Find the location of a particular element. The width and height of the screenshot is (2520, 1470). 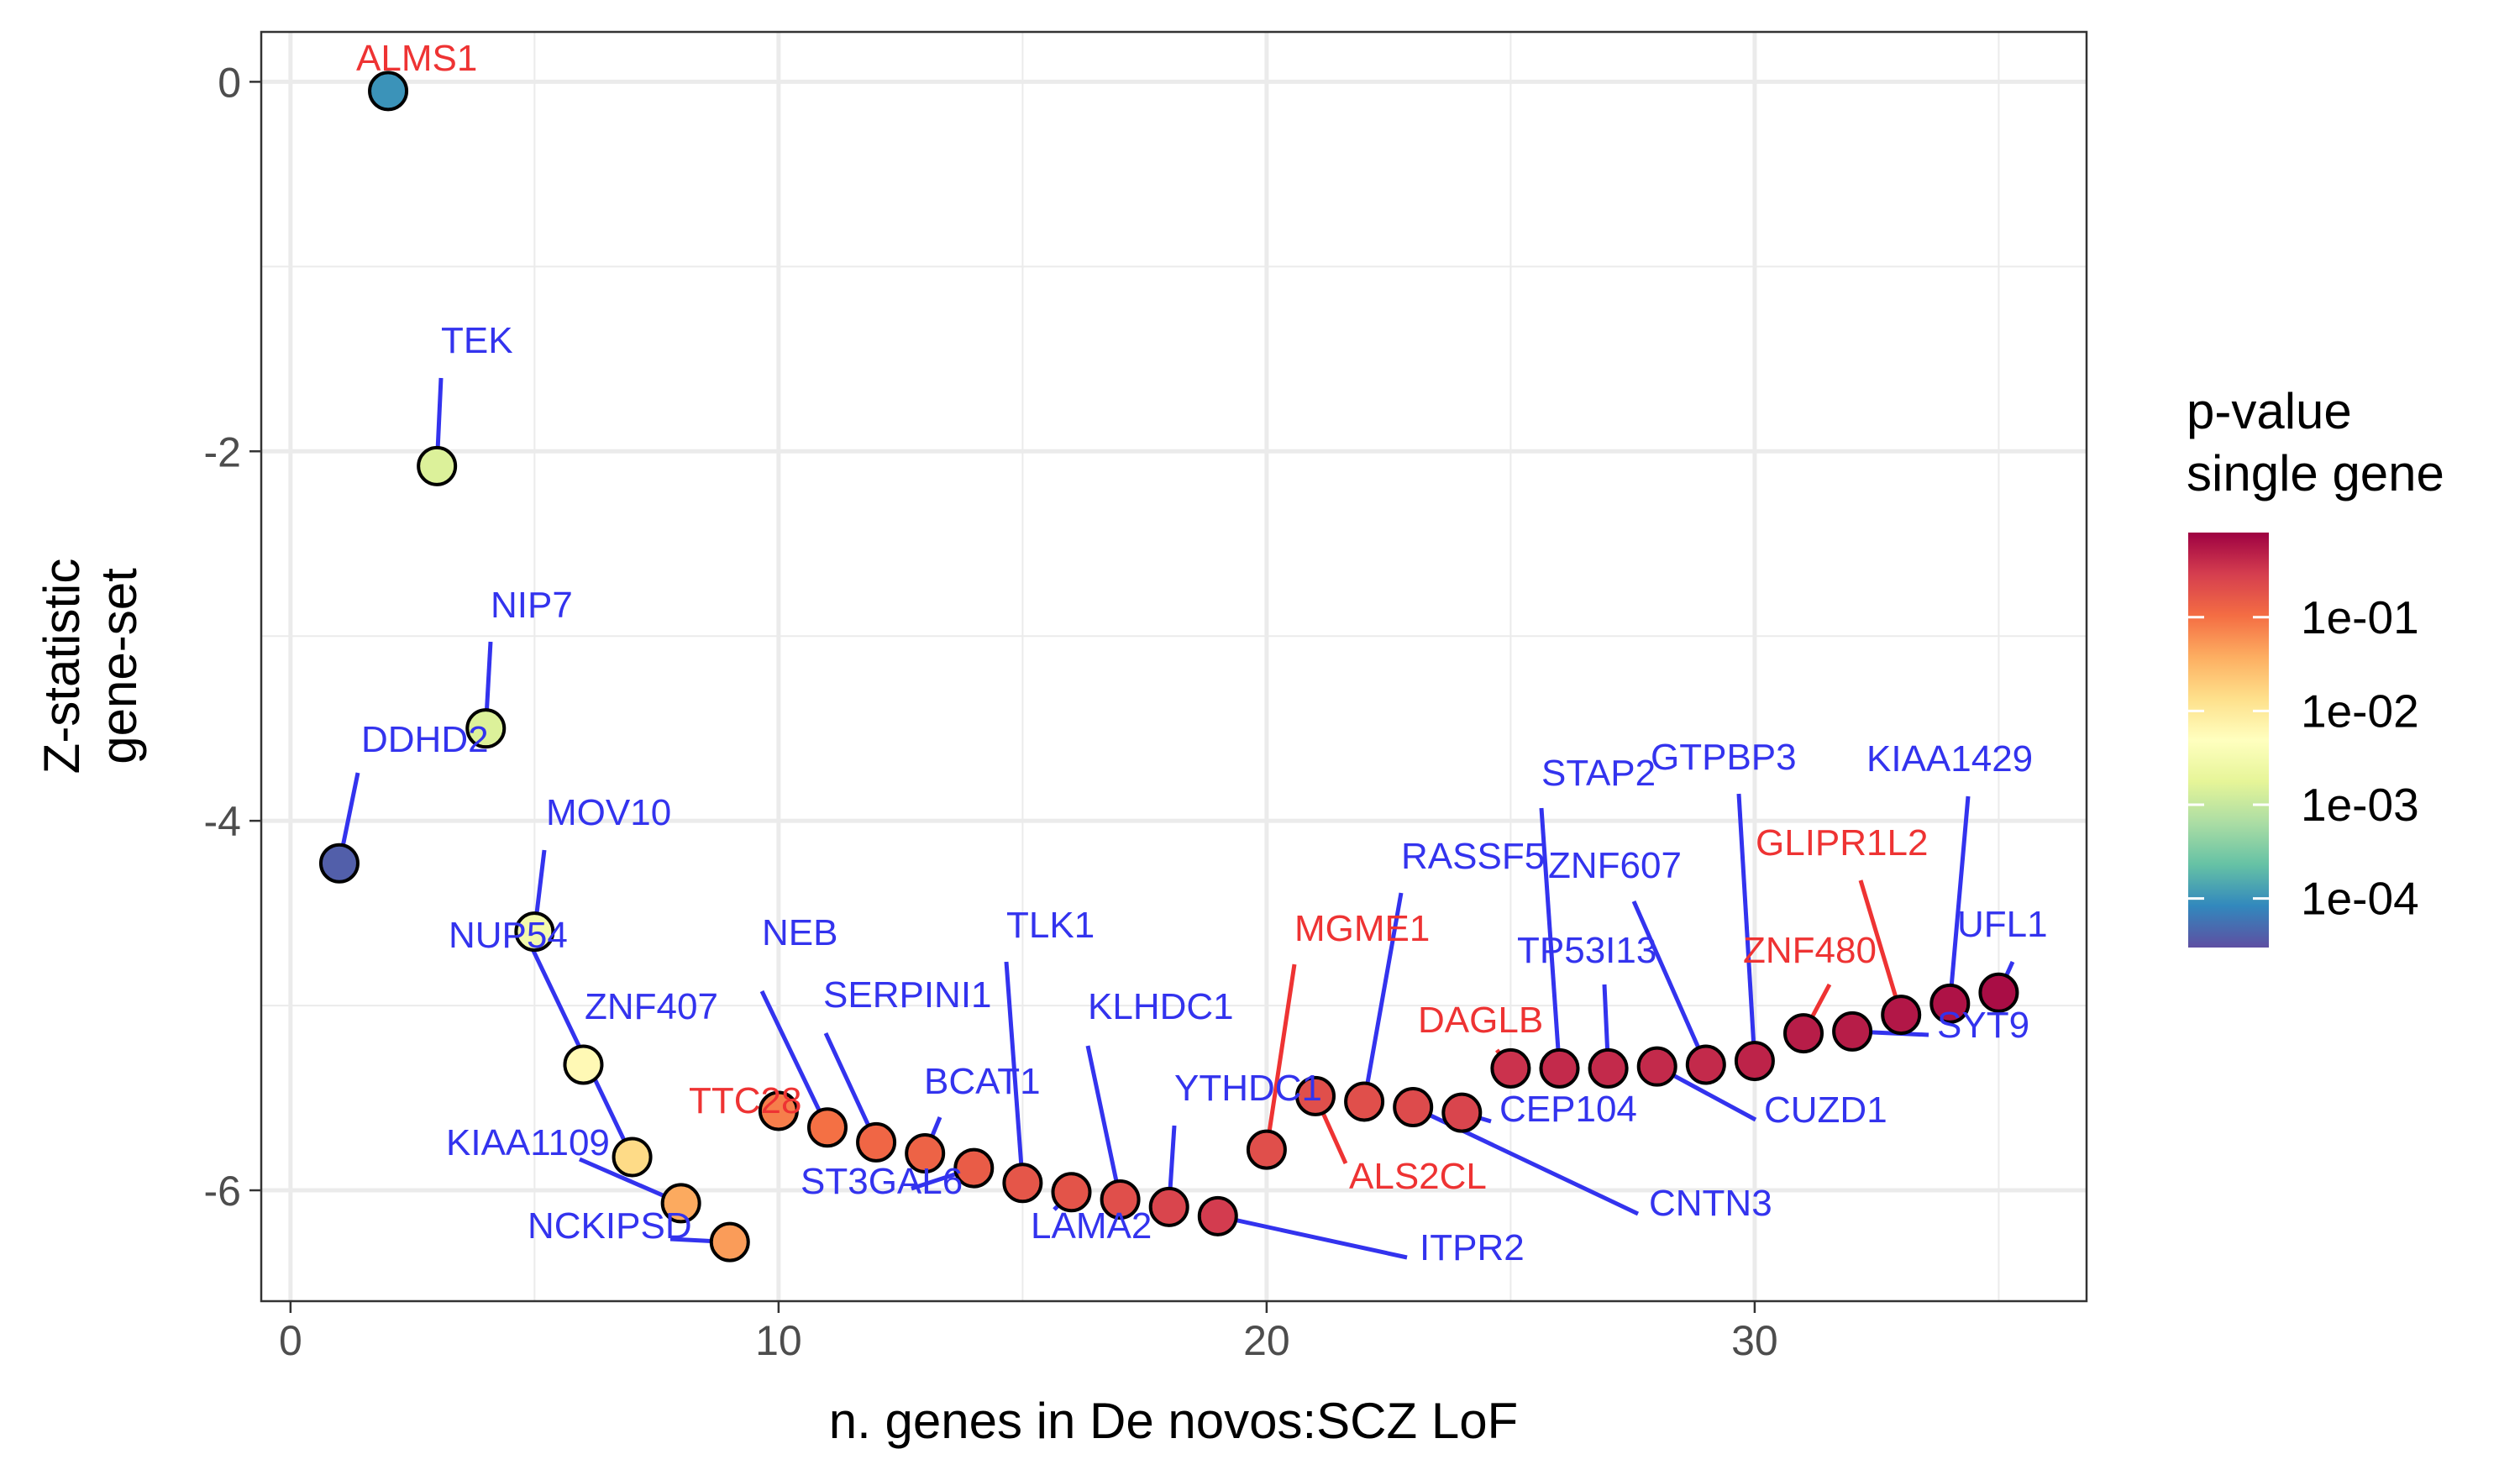

point-znf480 is located at coordinates (1803, 1033).